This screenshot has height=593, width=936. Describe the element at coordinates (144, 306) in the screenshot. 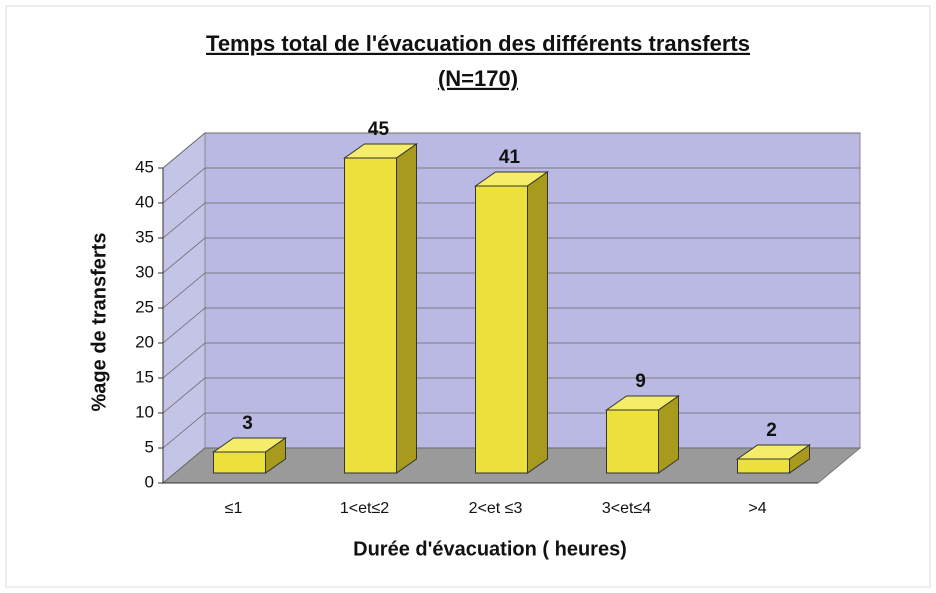

I see `y-tick-label: 25` at that location.